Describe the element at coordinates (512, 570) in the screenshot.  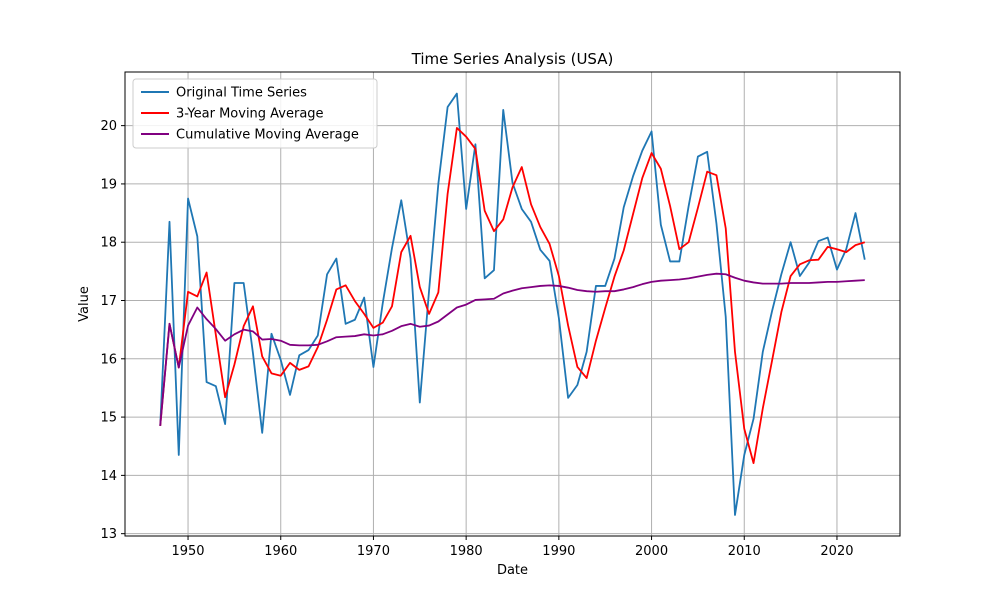
I see `x-axis-label: Date` at that location.